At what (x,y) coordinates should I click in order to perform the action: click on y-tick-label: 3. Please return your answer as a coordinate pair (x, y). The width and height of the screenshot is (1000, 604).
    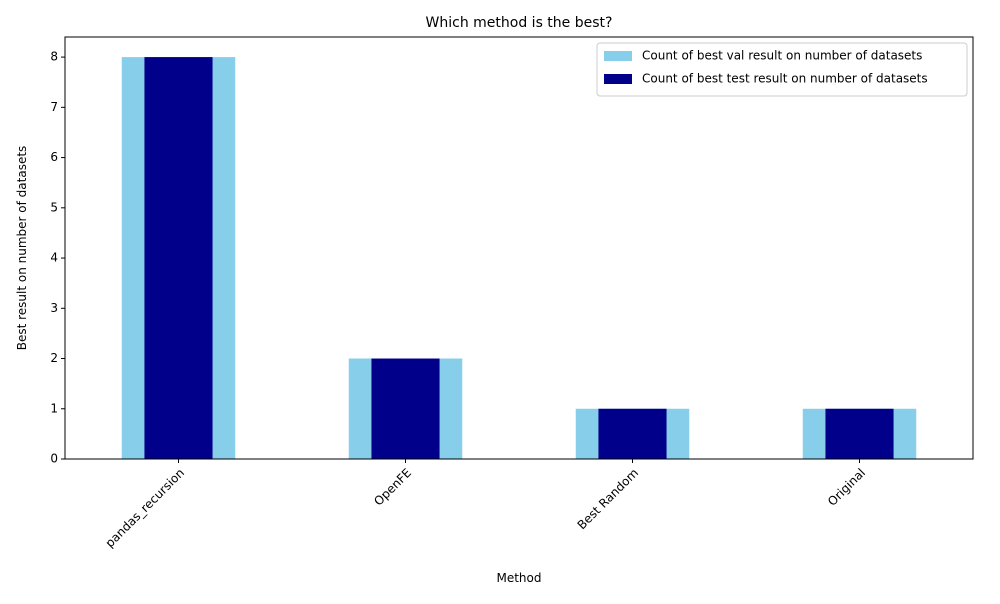
    Looking at the image, I should click on (54, 308).